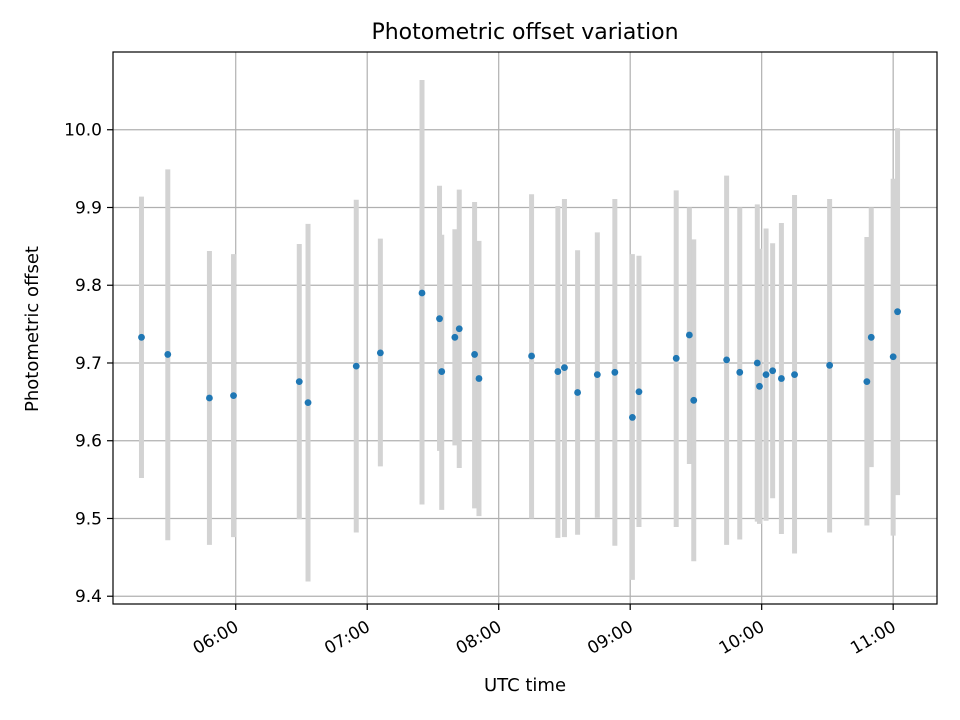 This screenshot has height=720, width=960. What do you see at coordinates (519, 355) in the screenshot?
I see `data-points` at bounding box center [519, 355].